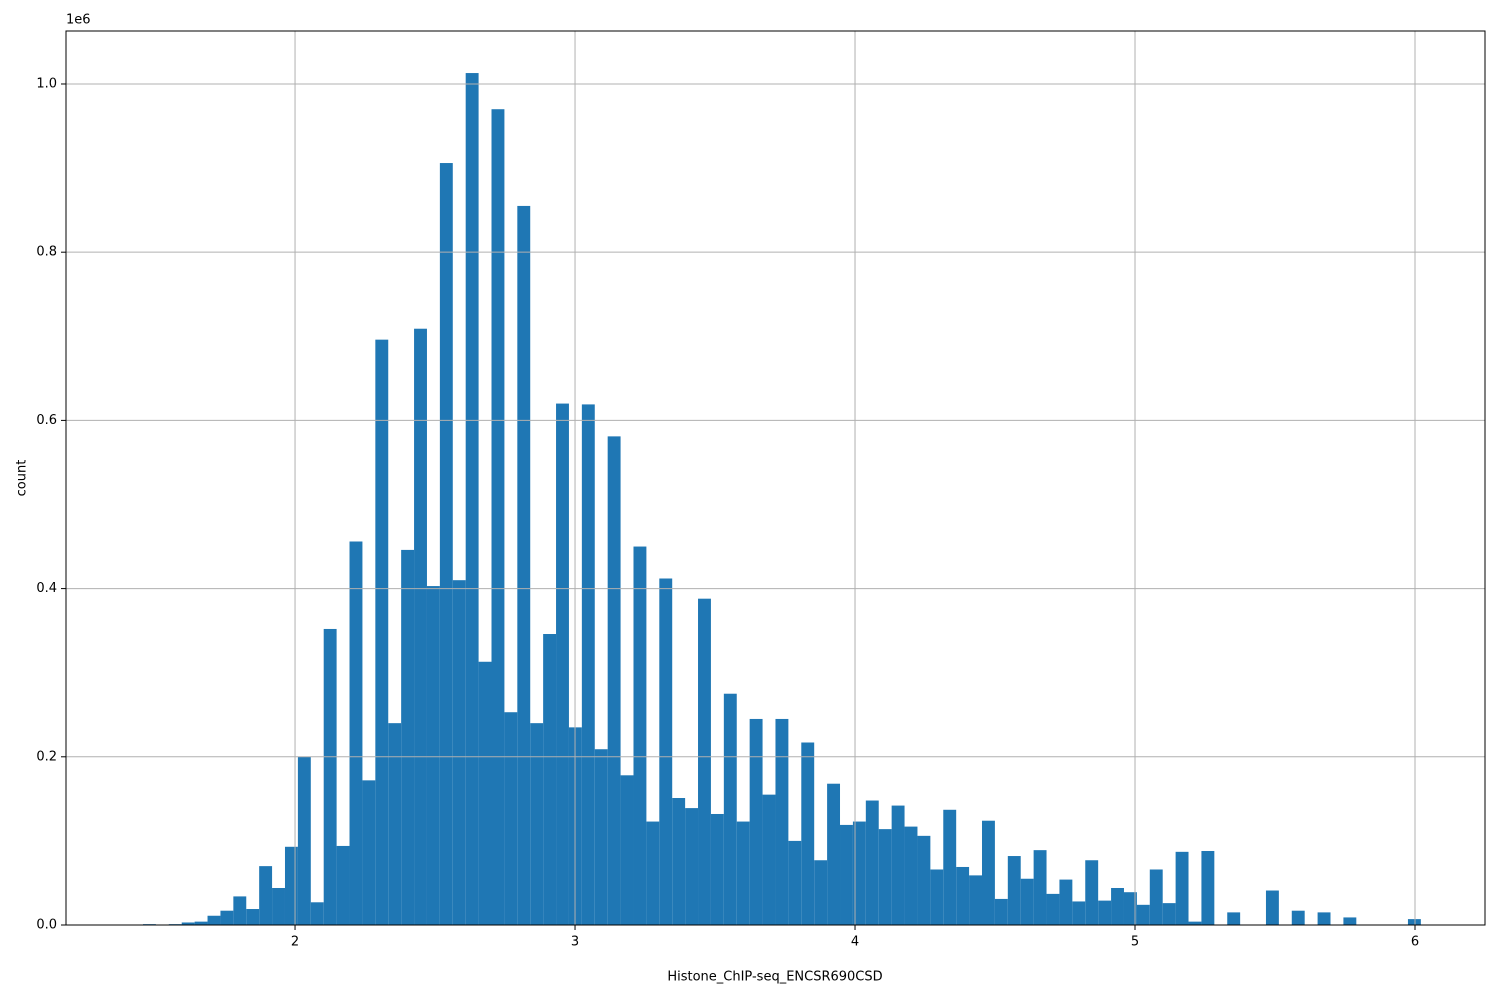 The width and height of the screenshot is (1500, 1000). Describe the element at coordinates (295, 942) in the screenshot. I see `x-tick-label: 2` at that location.